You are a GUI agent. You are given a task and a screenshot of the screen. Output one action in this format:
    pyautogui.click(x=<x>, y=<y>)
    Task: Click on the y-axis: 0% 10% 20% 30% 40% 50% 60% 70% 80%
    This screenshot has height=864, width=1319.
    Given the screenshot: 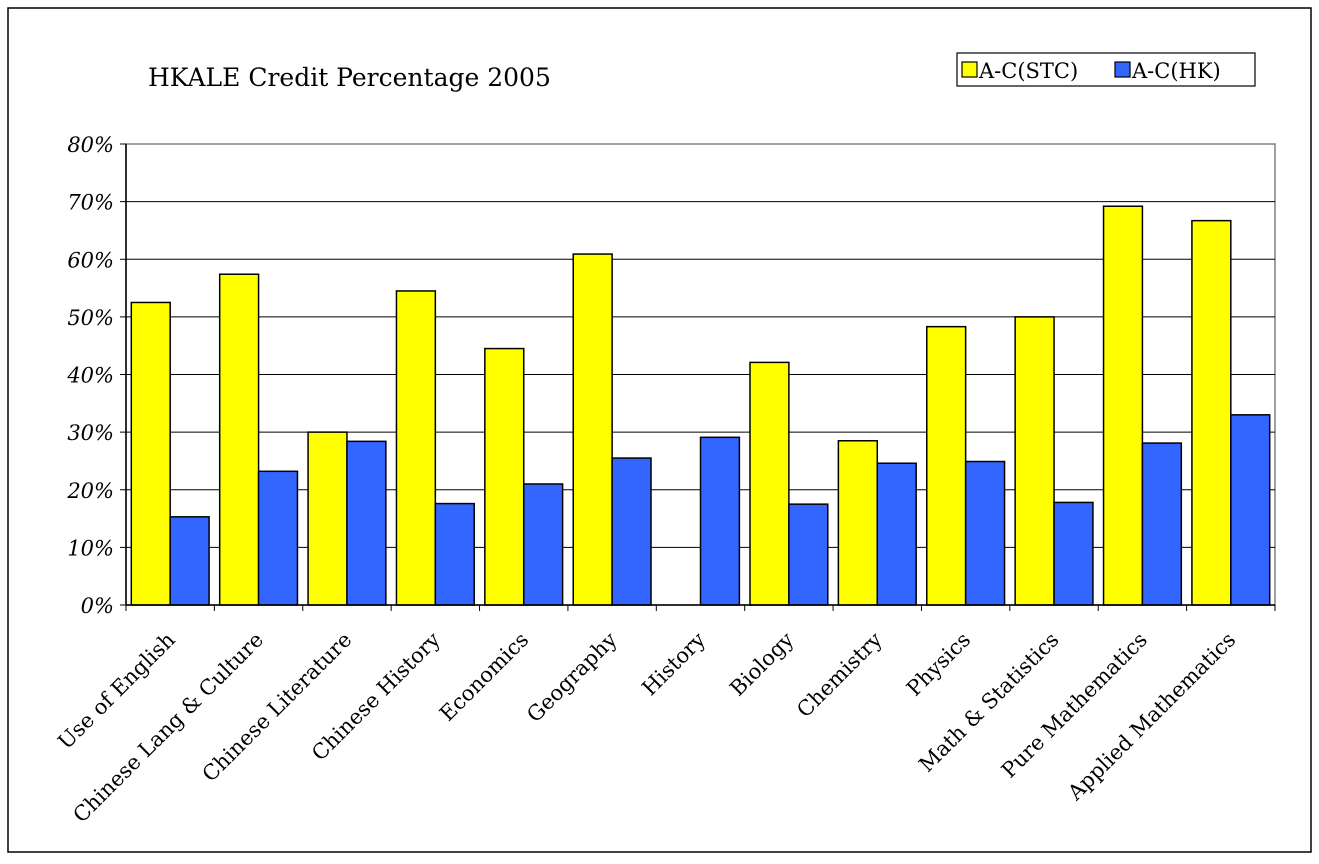 What is the action you would take?
    pyautogui.click(x=96, y=375)
    